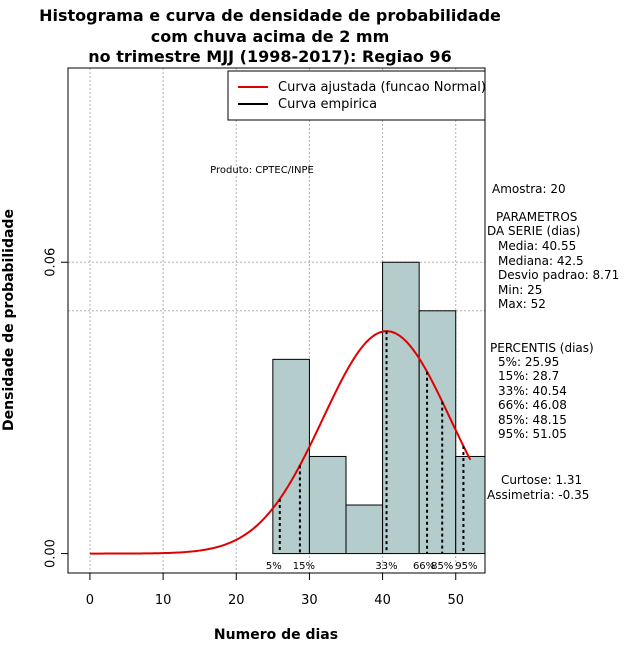 The height and width of the screenshot is (660, 640). What do you see at coordinates (532, 420) in the screenshot?
I see `stat-p85: 85%: 48.15` at bounding box center [532, 420].